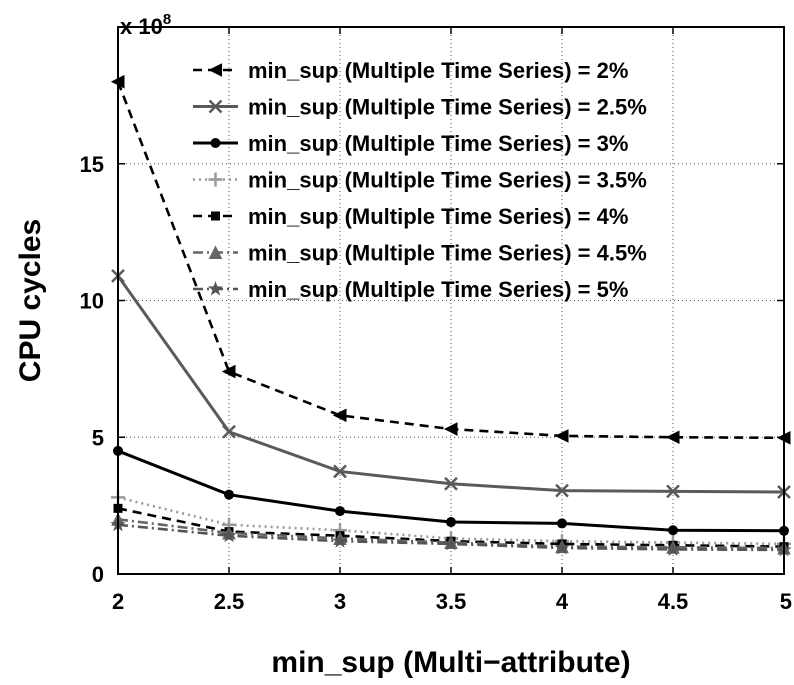 The width and height of the screenshot is (794, 685). I want to click on legend-label: min_sup (Multiple Time Series) = 4%, so click(438, 216).